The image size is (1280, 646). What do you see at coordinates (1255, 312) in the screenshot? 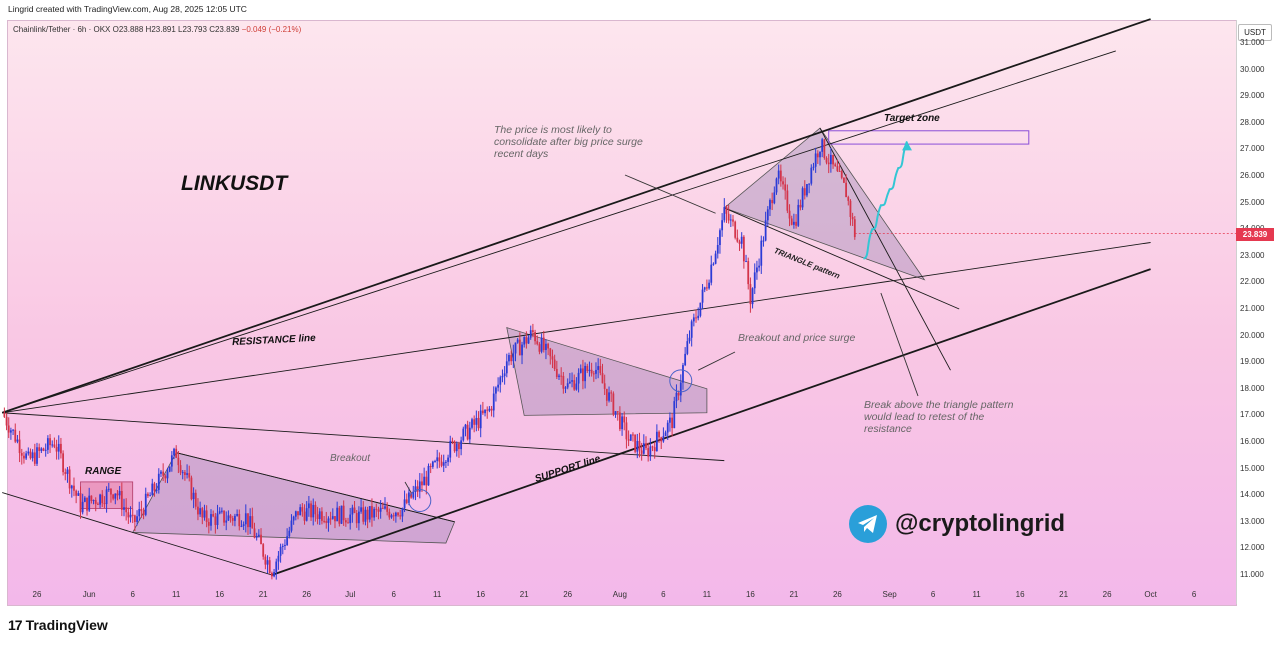
I see `price-axis` at bounding box center [1255, 312].